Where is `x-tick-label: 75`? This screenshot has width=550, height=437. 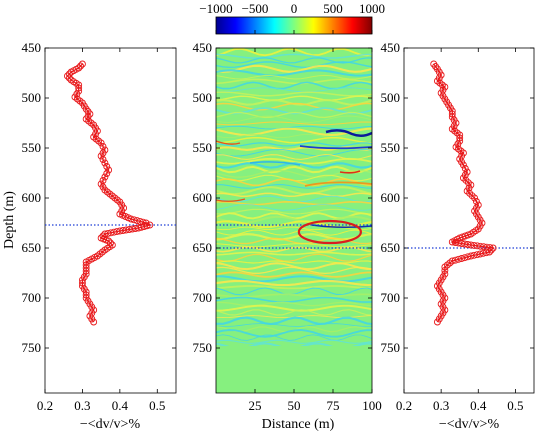
x-tick-label: 75 is located at coordinates (333, 405).